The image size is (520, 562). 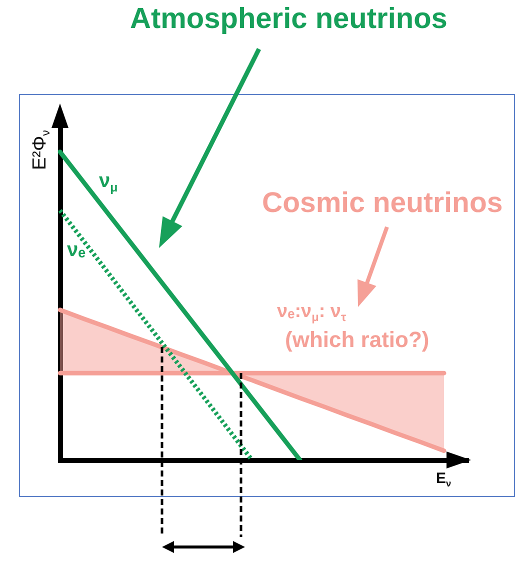 I want to click on series-label: ν$_{μ}$, so click(x=108, y=182).